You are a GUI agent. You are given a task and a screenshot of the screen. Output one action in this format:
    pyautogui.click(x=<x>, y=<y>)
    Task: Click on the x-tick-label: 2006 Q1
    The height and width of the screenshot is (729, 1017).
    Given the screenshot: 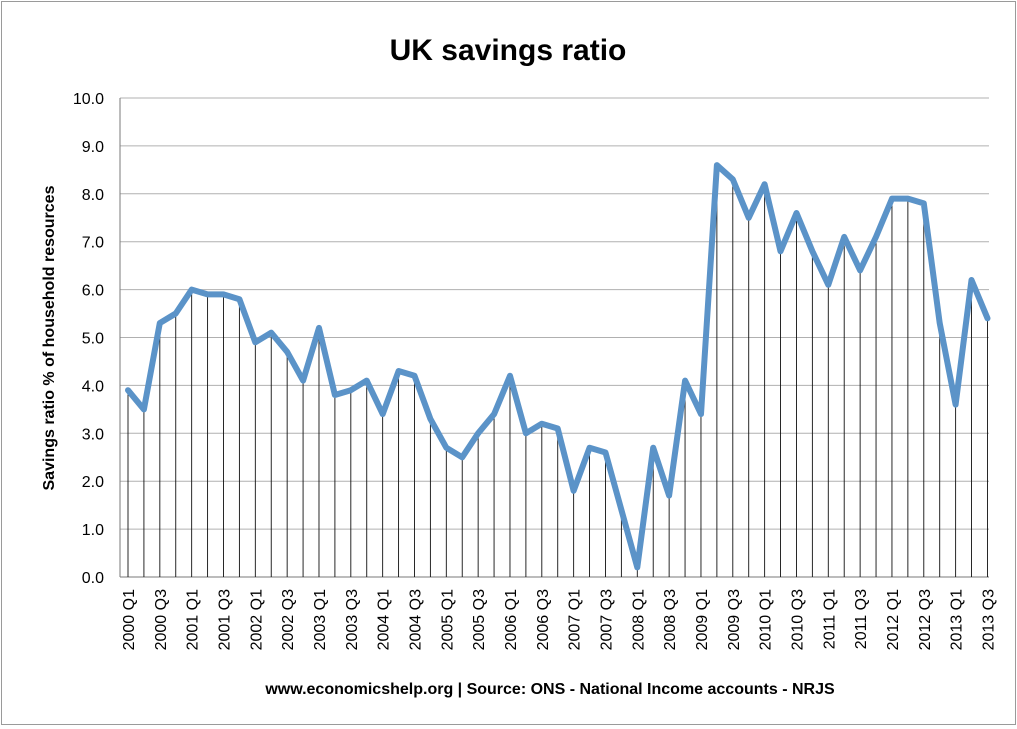 What is the action you would take?
    pyautogui.click(x=511, y=619)
    